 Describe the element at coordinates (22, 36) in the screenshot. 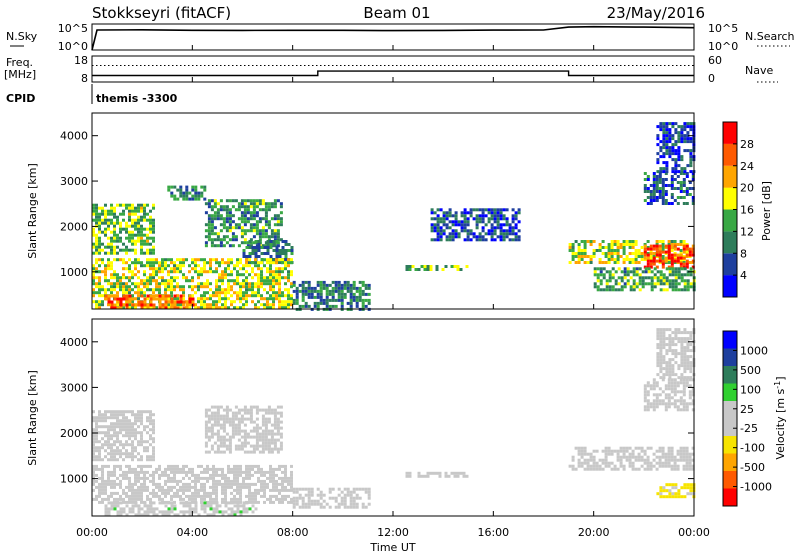

I see `n-sky-label: N.Sky` at that location.